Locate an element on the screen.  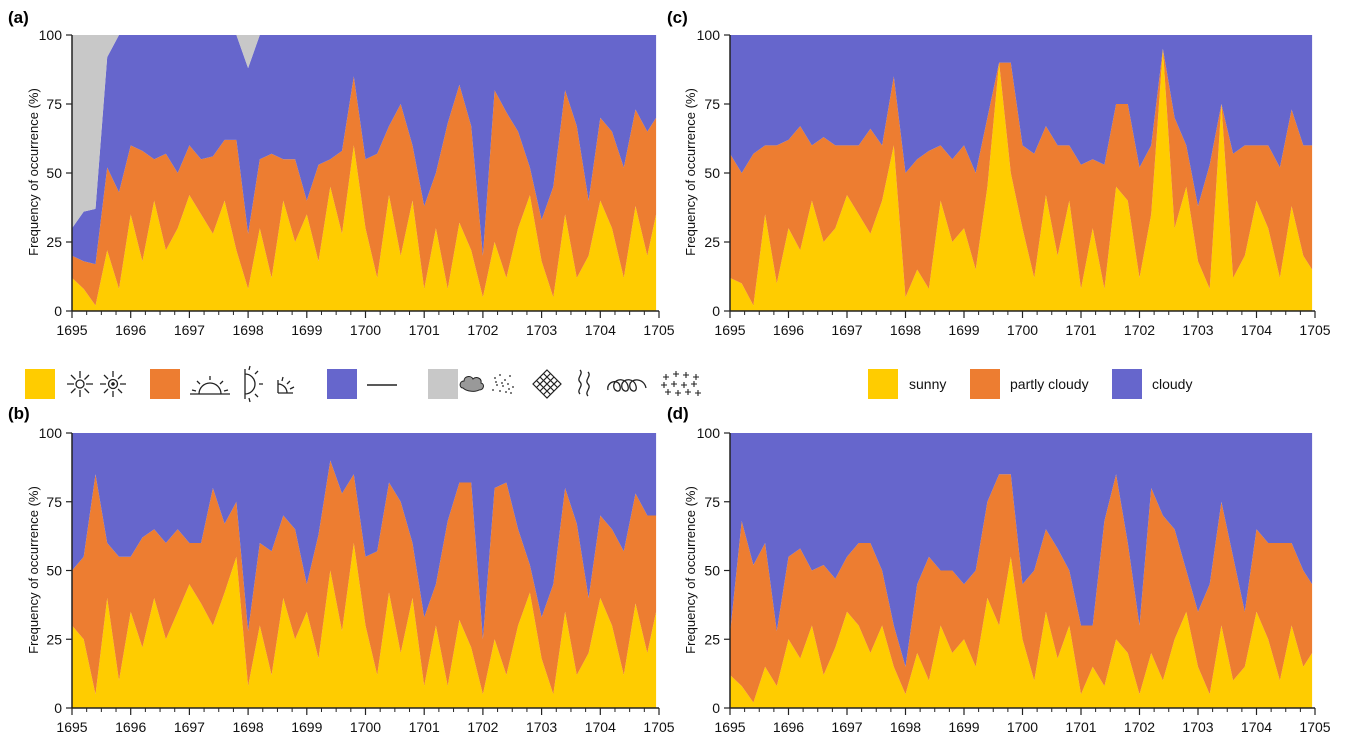
panel-label-c: (c) is located at coordinates (677, 17).